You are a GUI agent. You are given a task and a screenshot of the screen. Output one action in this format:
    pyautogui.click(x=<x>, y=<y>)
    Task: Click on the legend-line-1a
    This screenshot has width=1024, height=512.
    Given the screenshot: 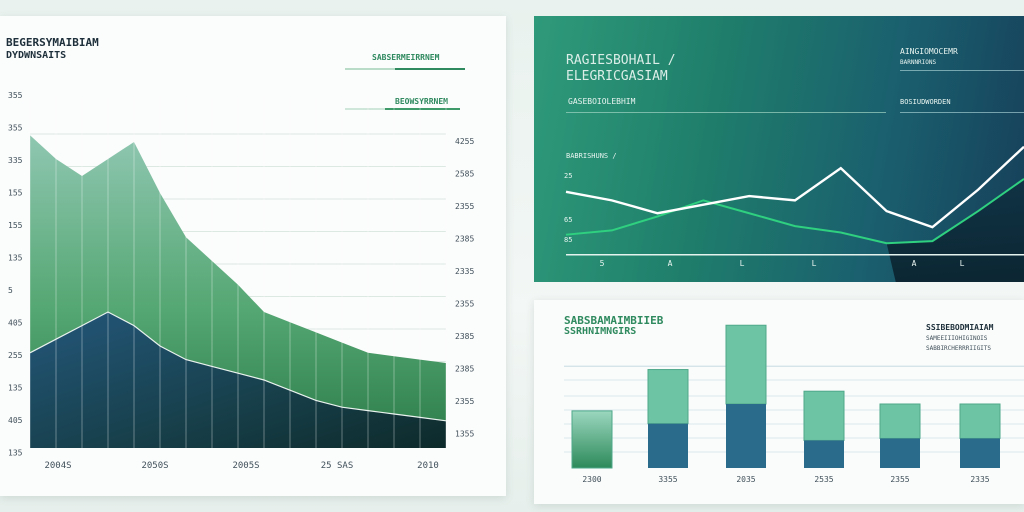 What is the action you would take?
    pyautogui.click(x=370, y=69)
    